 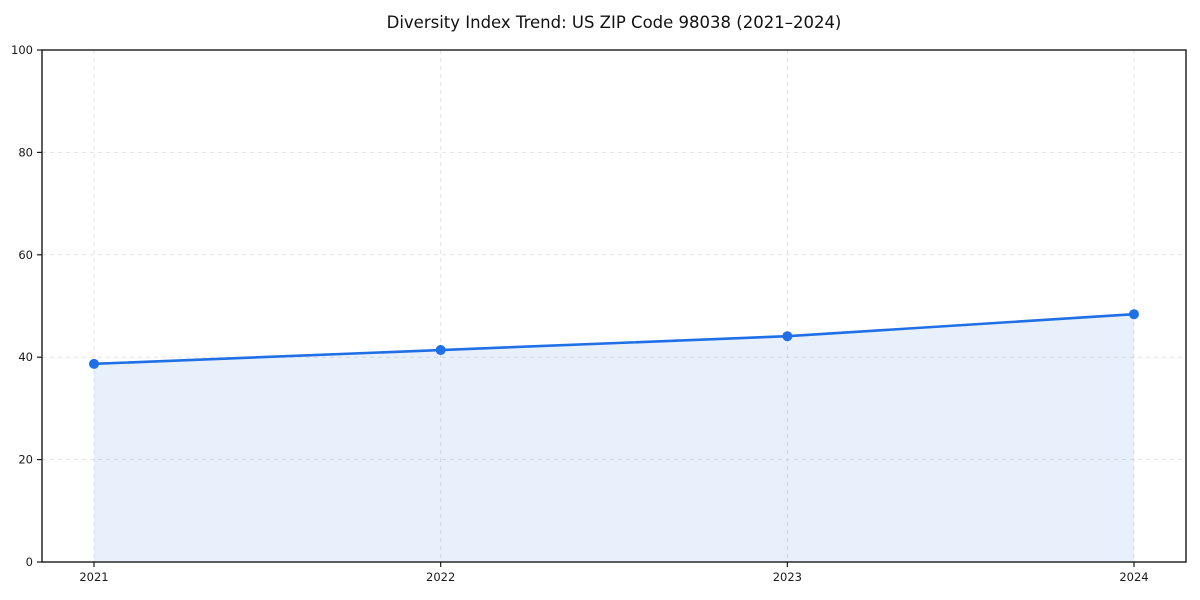 What do you see at coordinates (440, 577) in the screenshot?
I see `x-tick-label: 2022` at bounding box center [440, 577].